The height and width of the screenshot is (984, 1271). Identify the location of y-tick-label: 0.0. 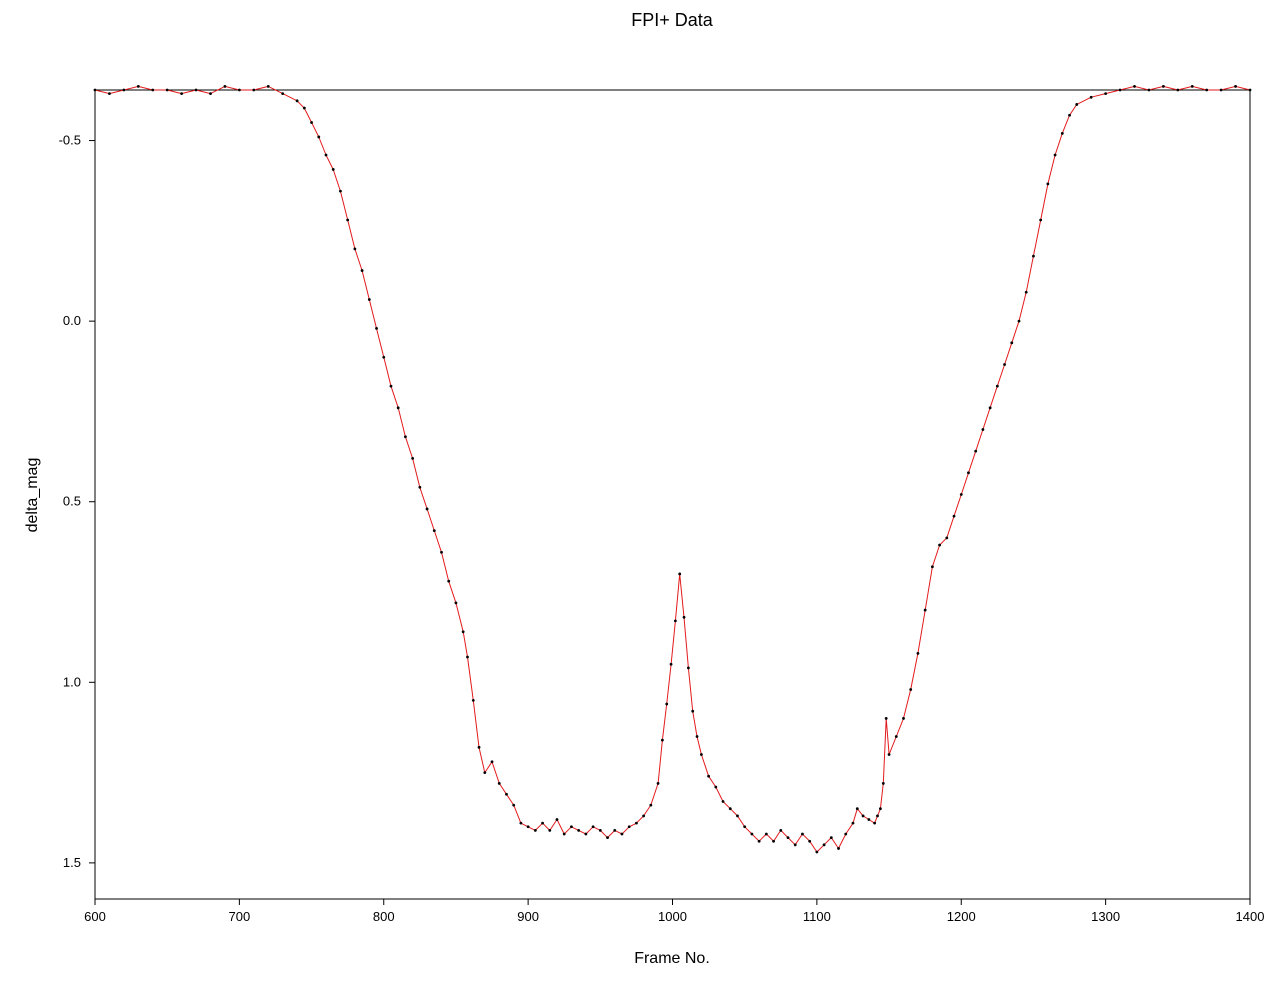
(72, 320).